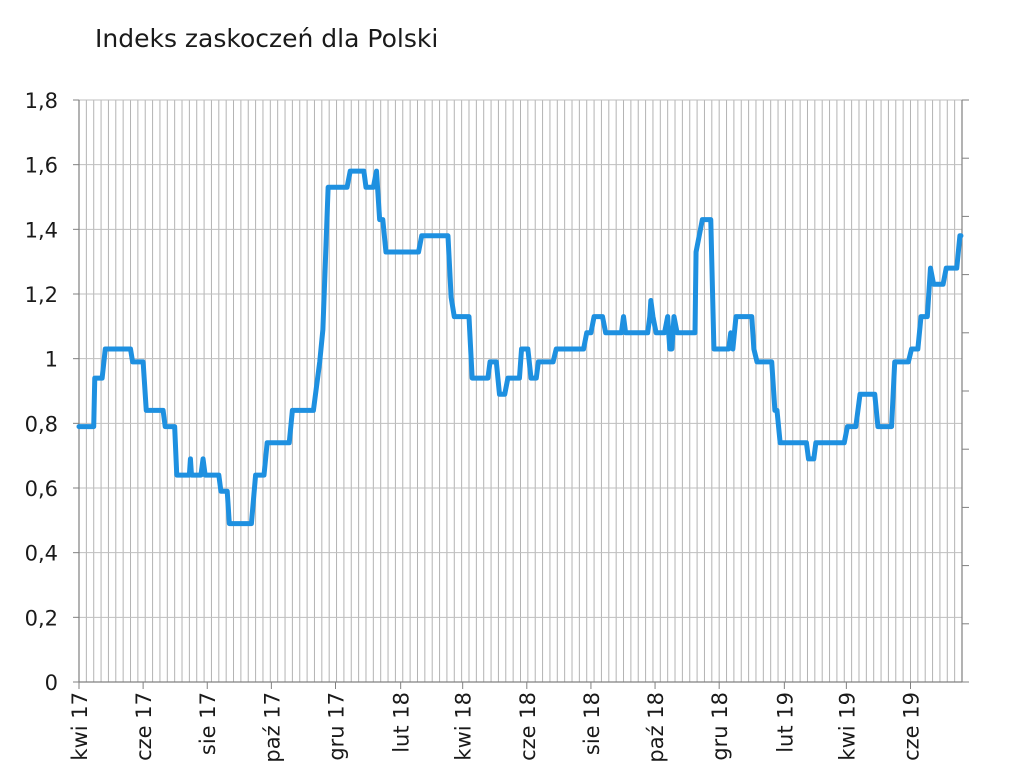 Image resolution: width=1024 pixels, height=784 pixels. What do you see at coordinates (528, 726) in the screenshot?
I see `x-tick-label: cze 18` at bounding box center [528, 726].